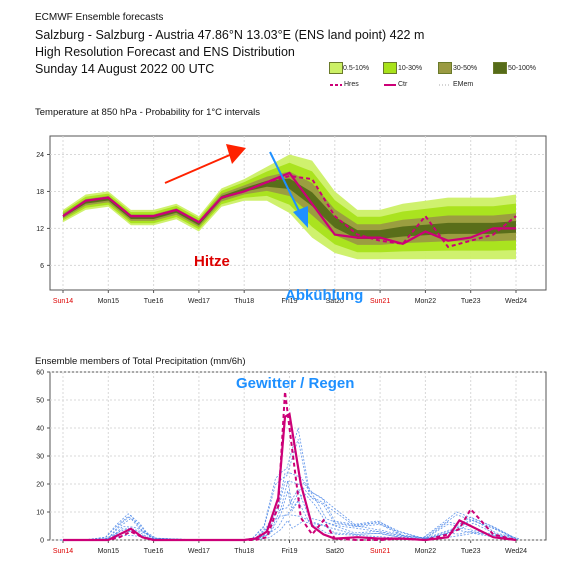 This screenshot has height=571, width=569. Describe the element at coordinates (40, 429) in the screenshot. I see `y-tick-label: 40` at that location.